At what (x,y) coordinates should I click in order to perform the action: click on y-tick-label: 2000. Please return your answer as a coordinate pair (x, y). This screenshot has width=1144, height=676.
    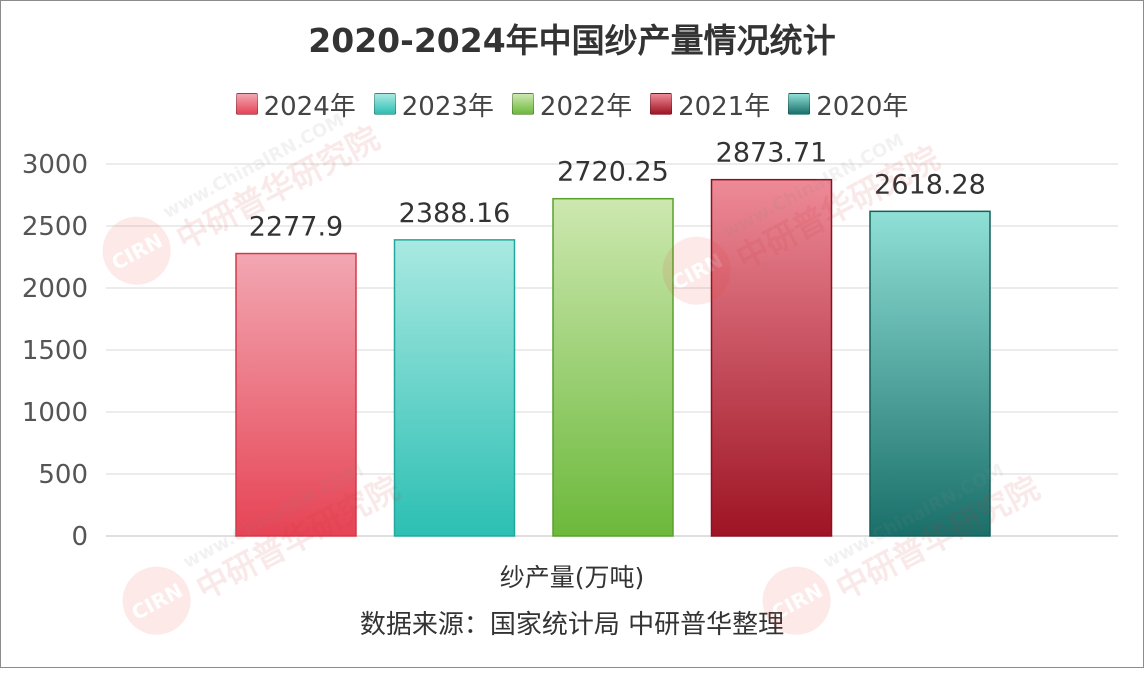
    Looking at the image, I should click on (55, 289).